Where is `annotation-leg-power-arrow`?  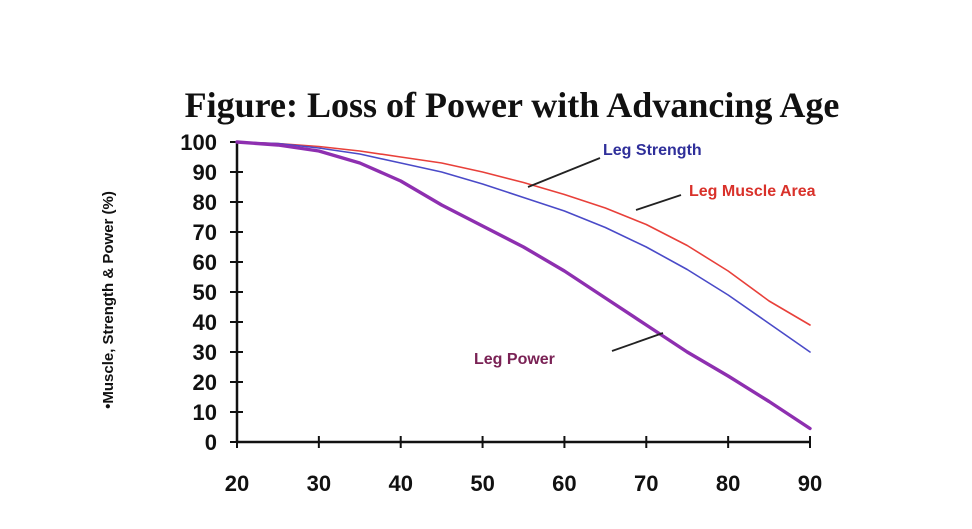
annotation-leg-power-arrow is located at coordinates (637, 342).